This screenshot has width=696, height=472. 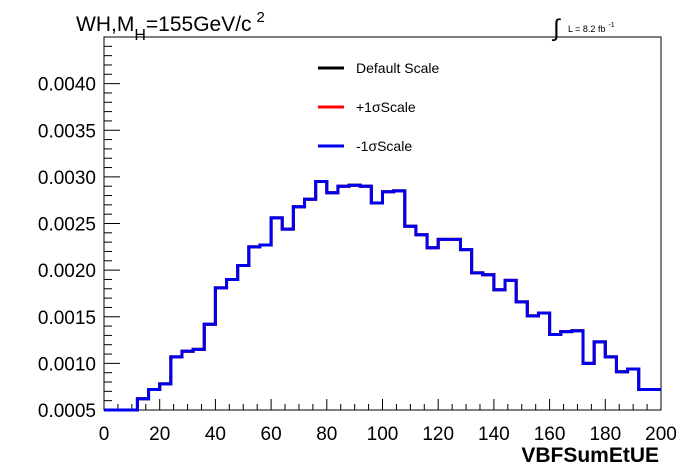 What do you see at coordinates (140, 35) in the screenshot?
I see `title-subscript: H` at bounding box center [140, 35].